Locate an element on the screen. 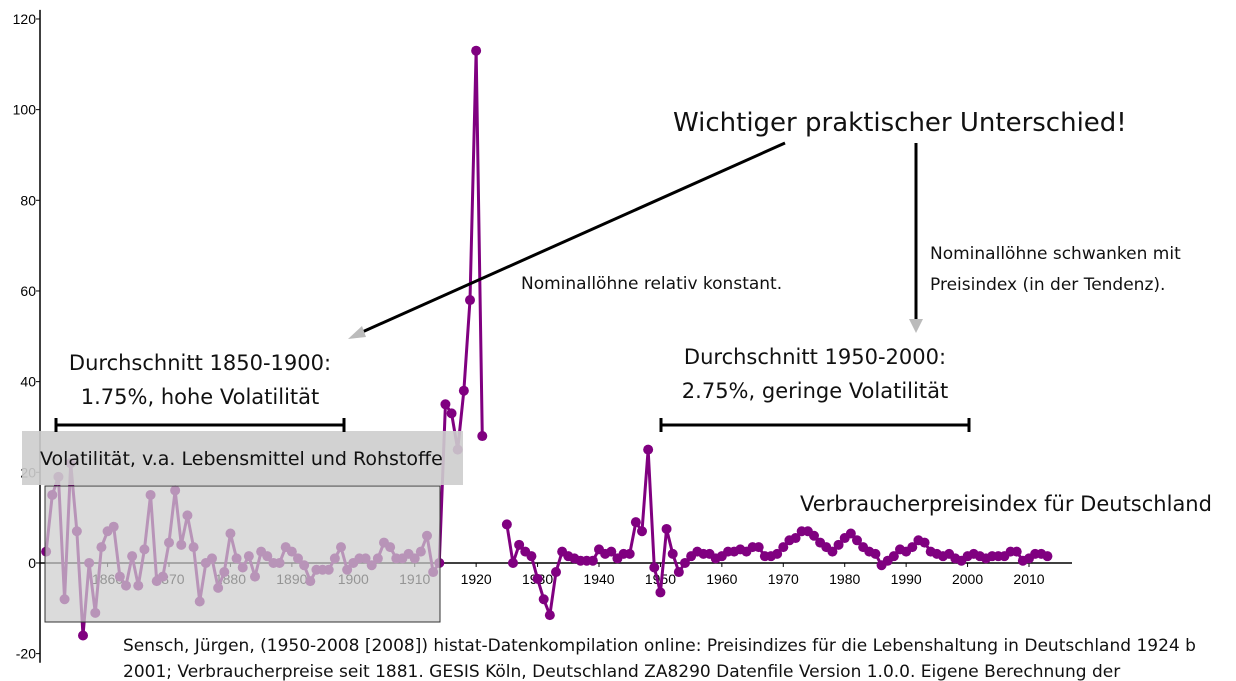 The height and width of the screenshot is (681, 1236). x-tick-label: 1920 is located at coordinates (476, 579).